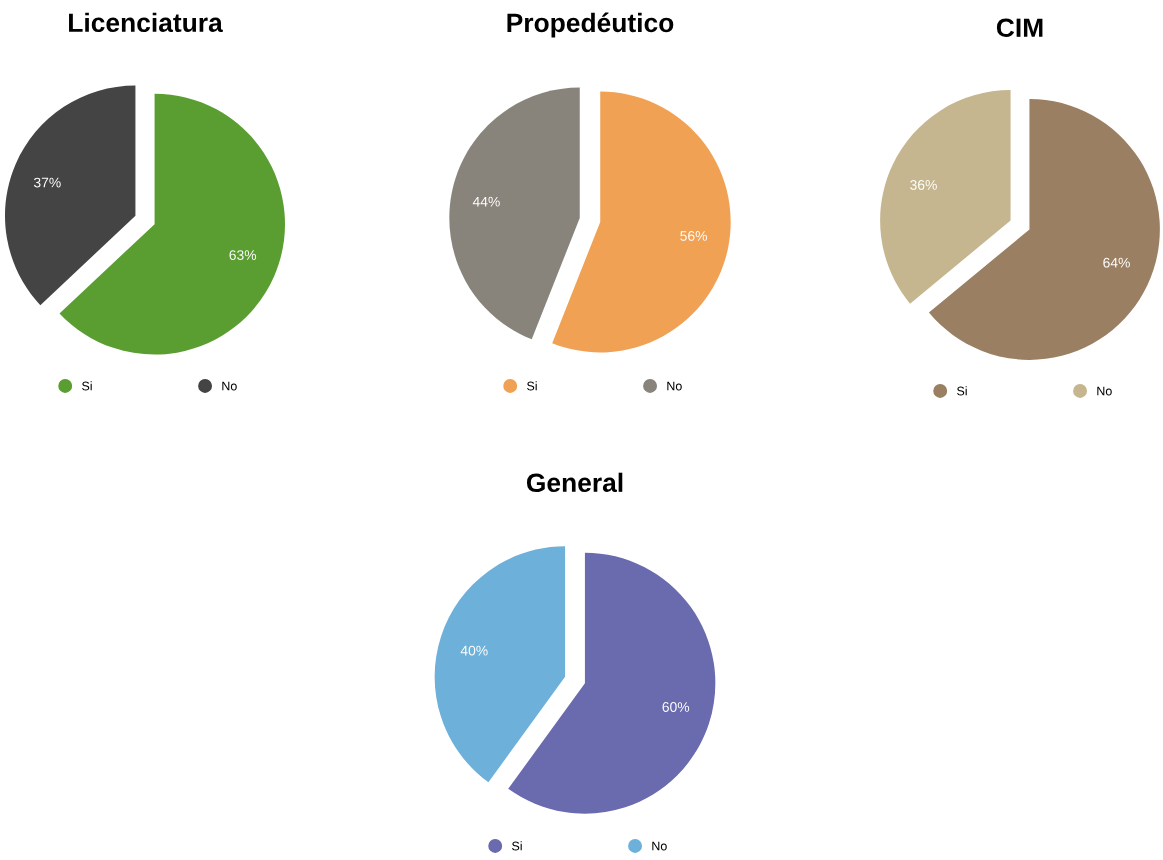  Describe the element at coordinates (1019, 28) in the screenshot. I see `chart-title: CIM` at that location.